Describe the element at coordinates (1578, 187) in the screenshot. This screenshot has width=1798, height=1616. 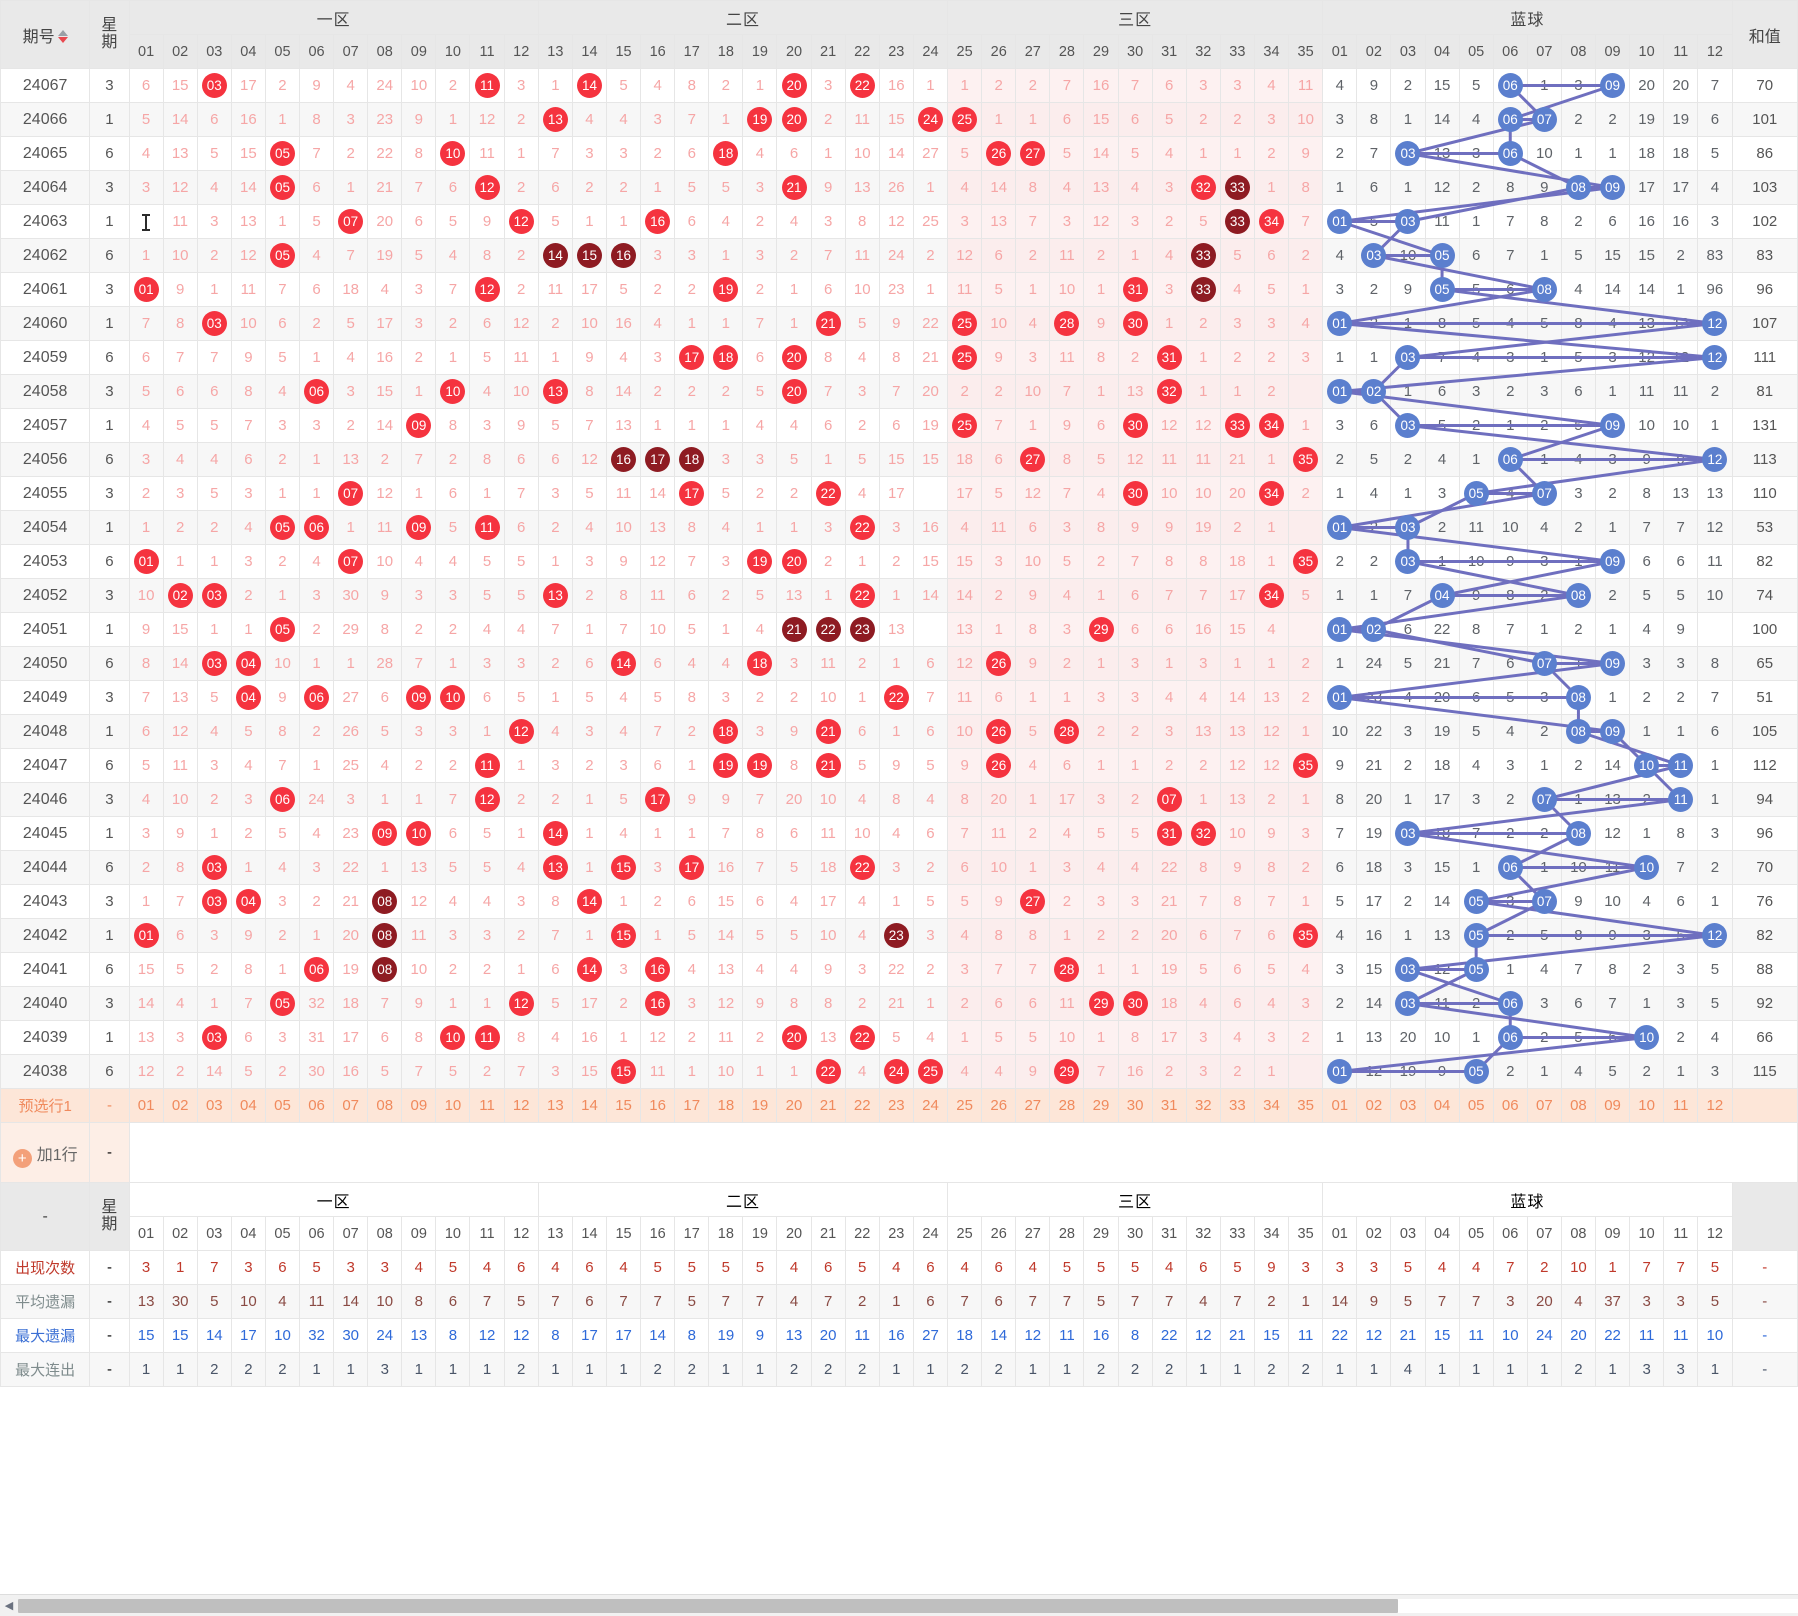
I see `drawn-ball-08: 08` at that location.